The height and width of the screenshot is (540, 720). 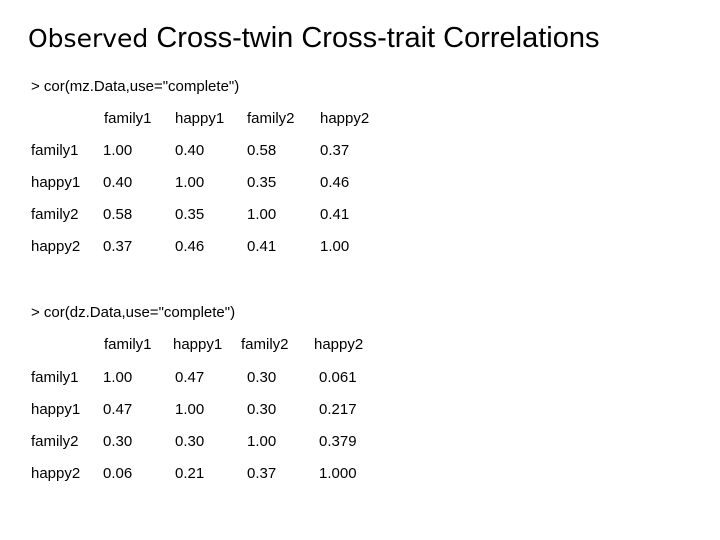 What do you see at coordinates (128, 118) in the screenshot?
I see `mz-column-header: family1` at bounding box center [128, 118].